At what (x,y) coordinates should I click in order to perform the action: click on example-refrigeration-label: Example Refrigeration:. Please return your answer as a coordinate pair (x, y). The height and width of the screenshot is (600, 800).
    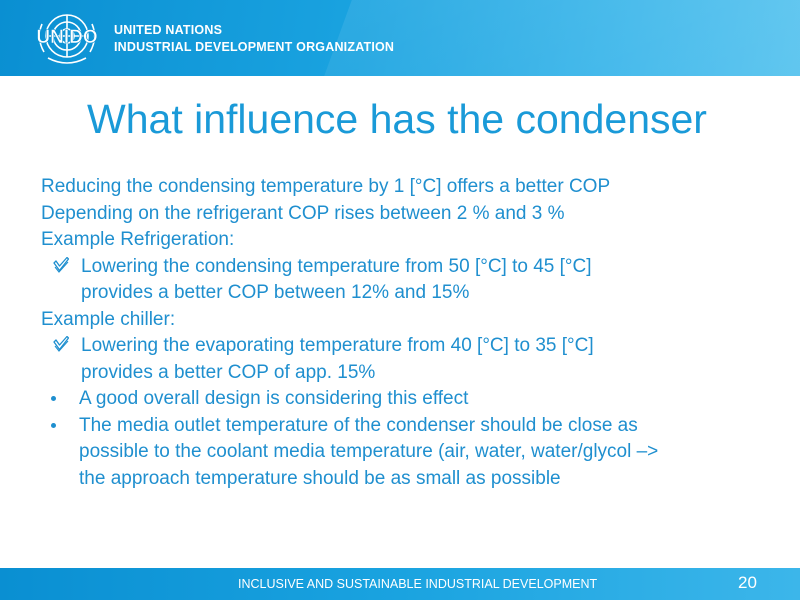
    Looking at the image, I should click on (138, 239).